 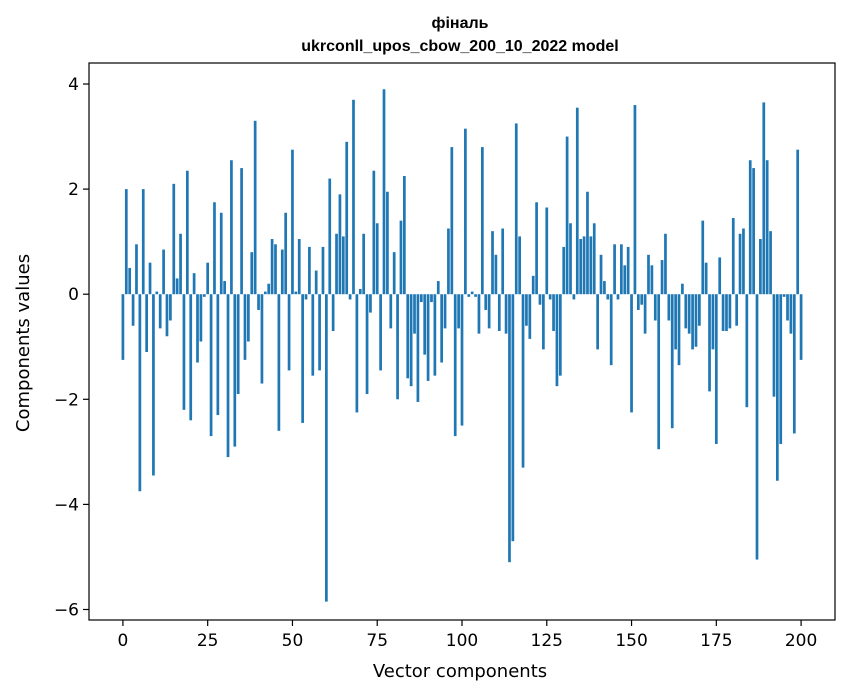 I want to click on y-tick-label: −4, so click(x=66, y=505).